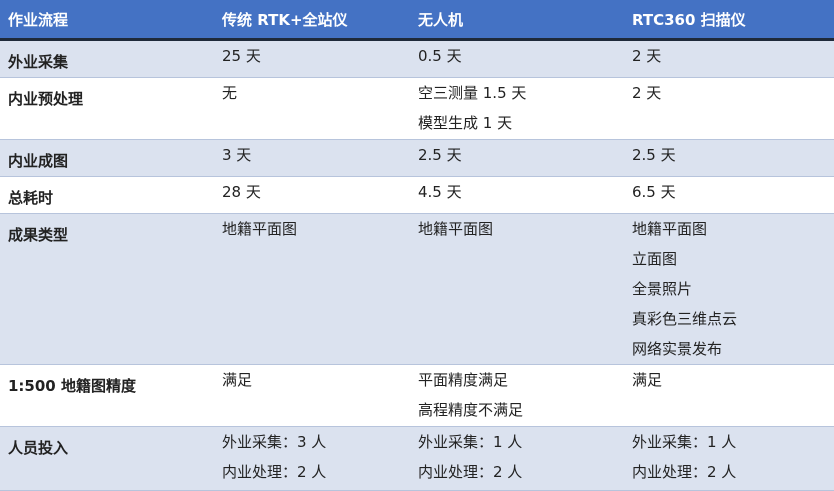 This screenshot has width=834, height=491. What do you see at coordinates (107, 158) in the screenshot?
I see `row-label: 内业成图` at bounding box center [107, 158].